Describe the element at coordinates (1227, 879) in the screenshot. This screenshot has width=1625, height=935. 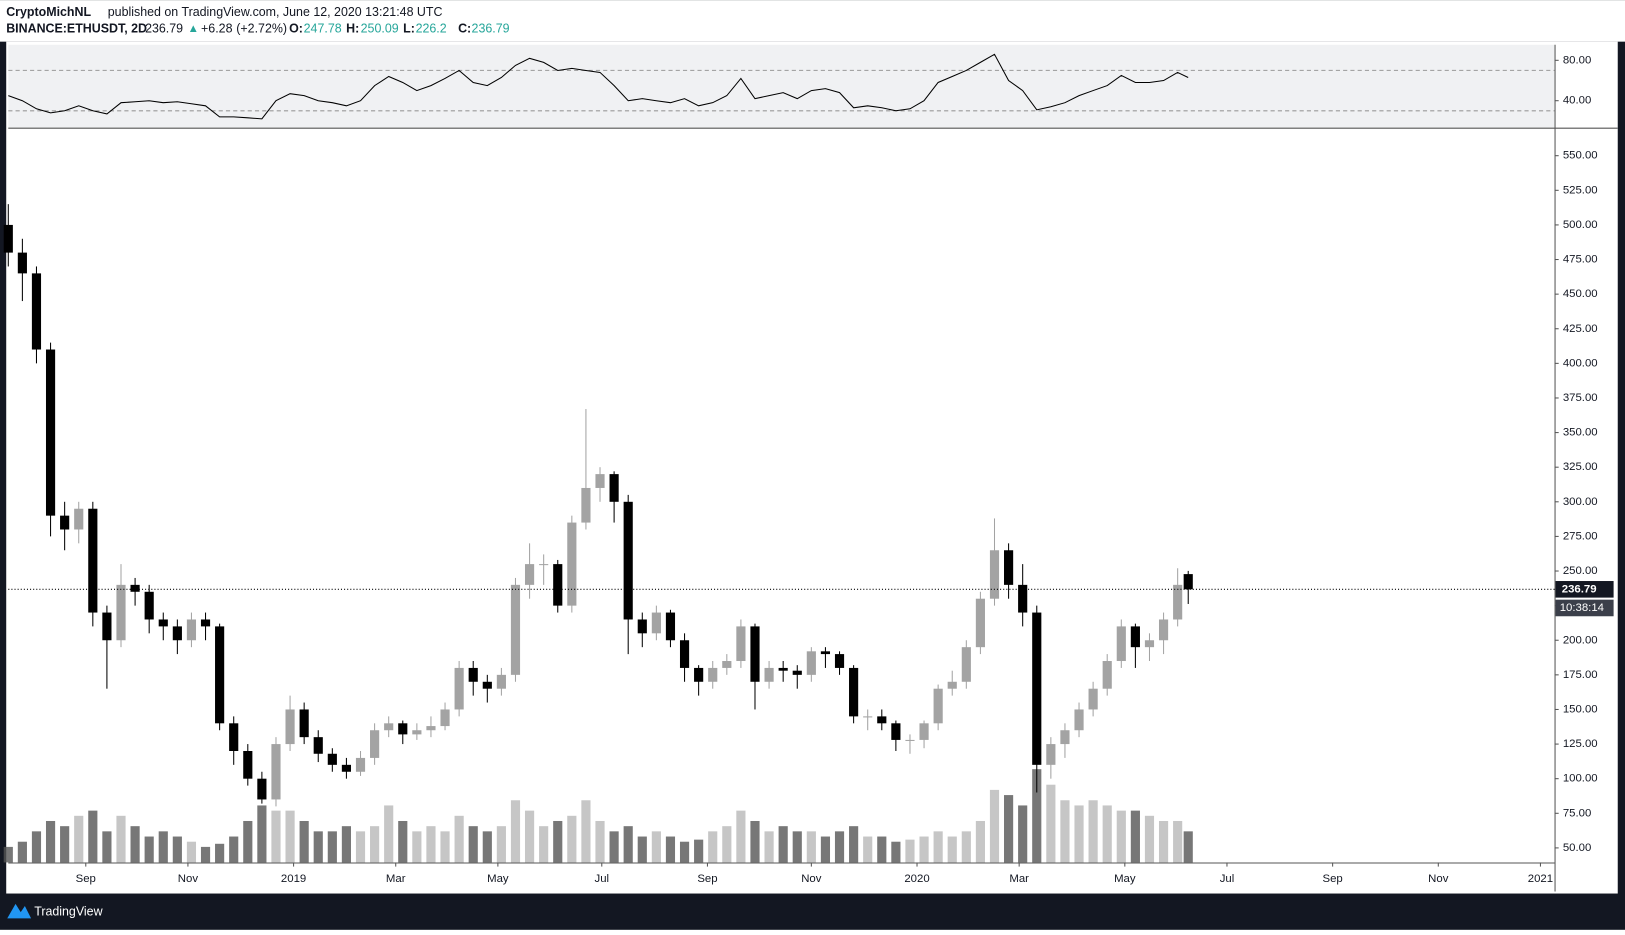
I see `x-tick-label: Jul` at that location.